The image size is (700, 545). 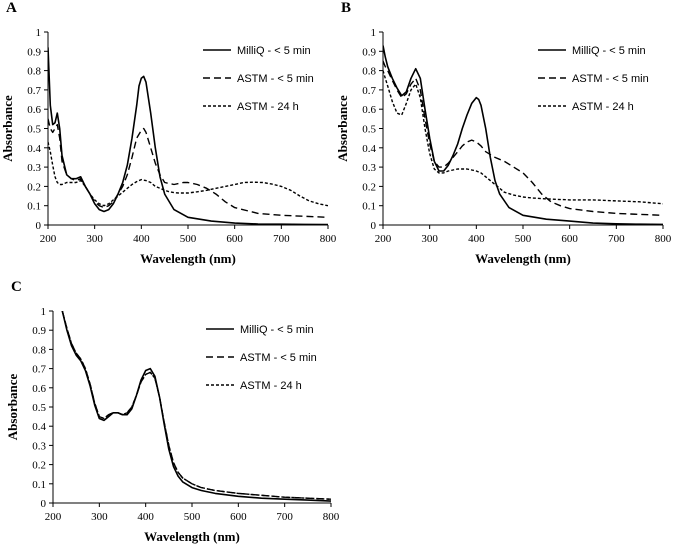 What do you see at coordinates (346, 8) in the screenshot?
I see `panel-letter: B` at bounding box center [346, 8].